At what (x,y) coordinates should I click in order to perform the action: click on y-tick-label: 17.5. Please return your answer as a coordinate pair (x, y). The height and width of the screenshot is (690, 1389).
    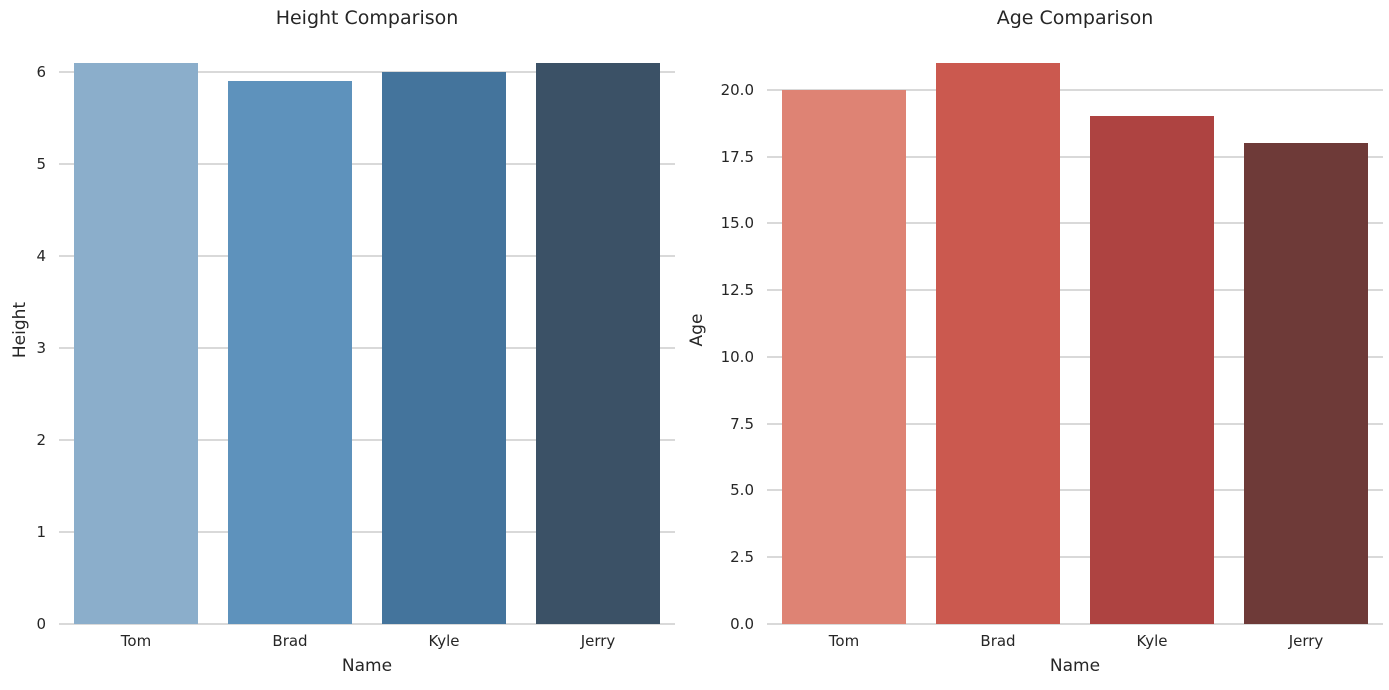
    Looking at the image, I should click on (737, 156).